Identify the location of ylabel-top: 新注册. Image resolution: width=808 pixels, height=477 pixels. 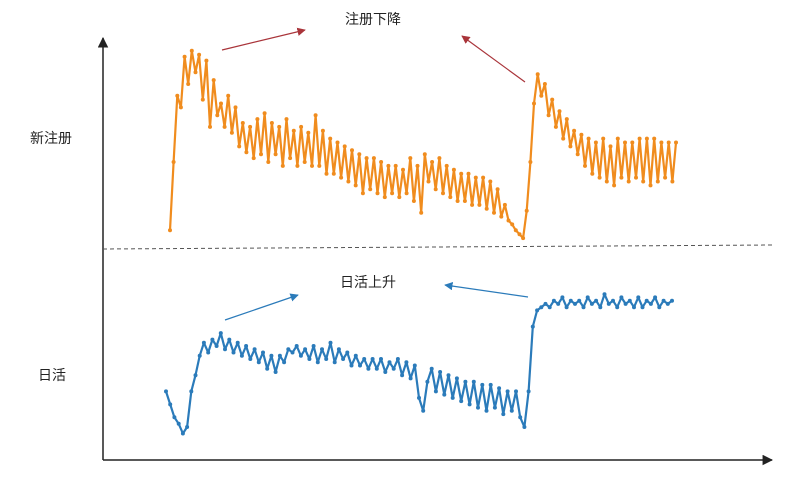
(51, 139).